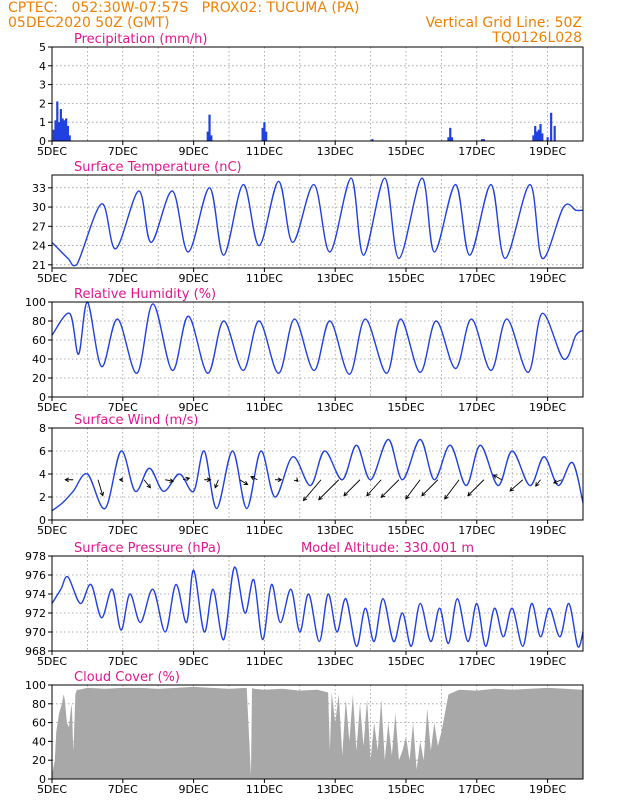  I want to click on y-tick-label: 974, so click(35, 594).